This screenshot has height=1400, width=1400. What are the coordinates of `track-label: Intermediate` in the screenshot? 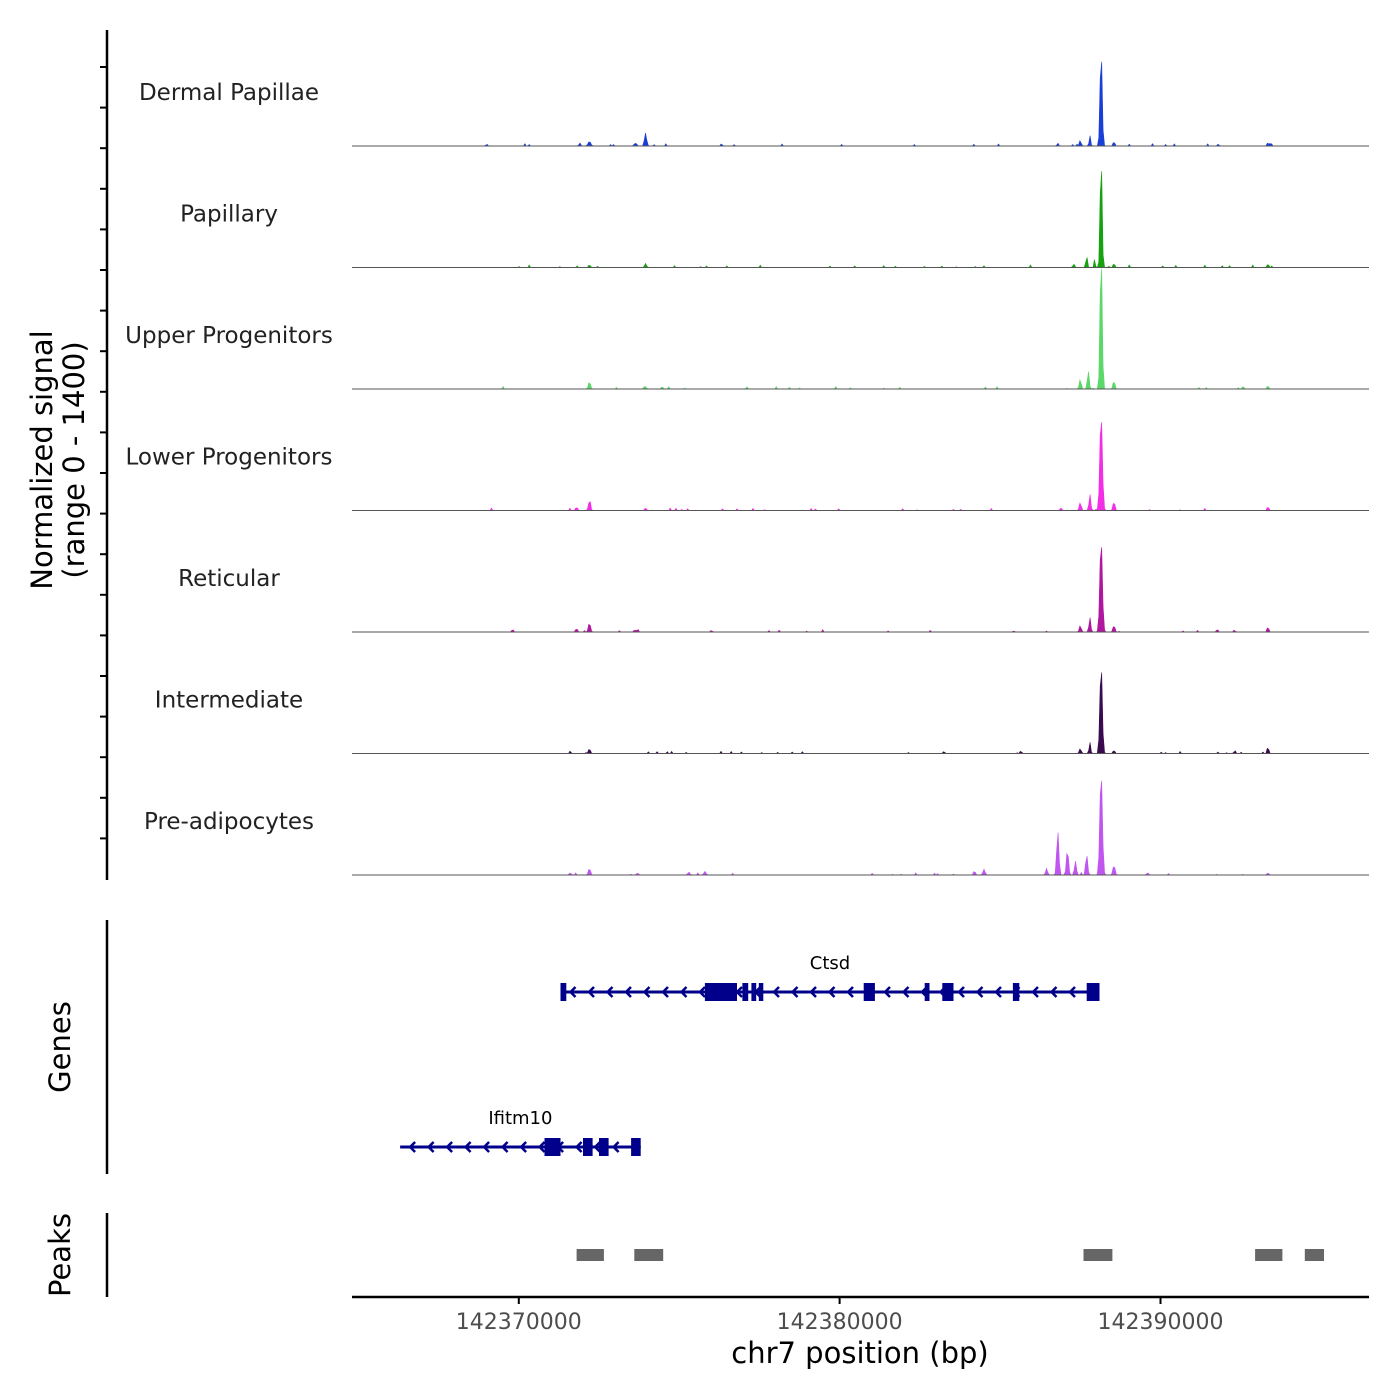 It's located at (229, 701).